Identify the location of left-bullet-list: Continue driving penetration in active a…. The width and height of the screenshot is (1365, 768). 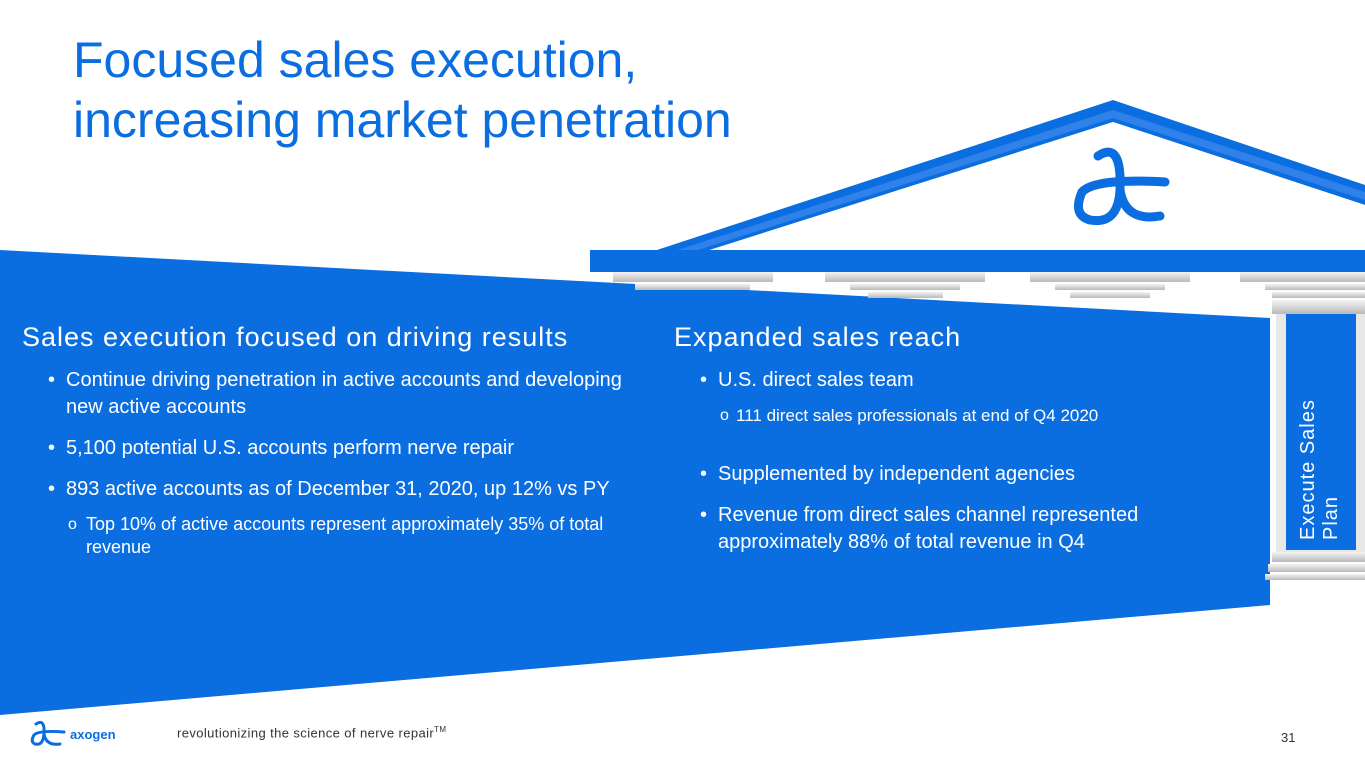
(327, 463).